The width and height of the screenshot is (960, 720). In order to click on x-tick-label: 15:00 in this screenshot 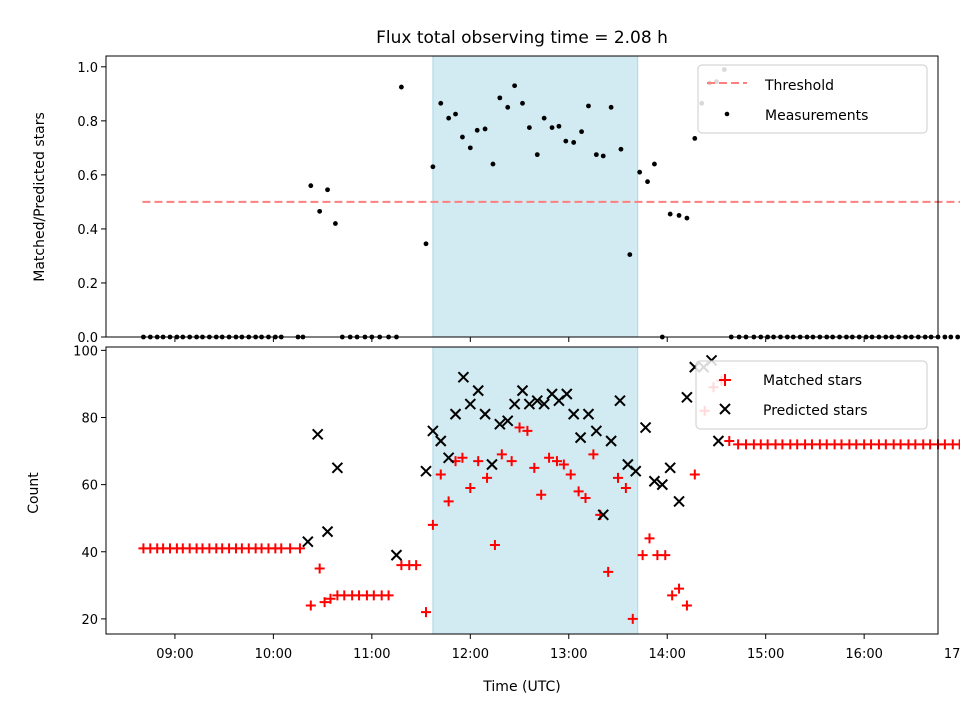, I will do `click(765, 654)`.